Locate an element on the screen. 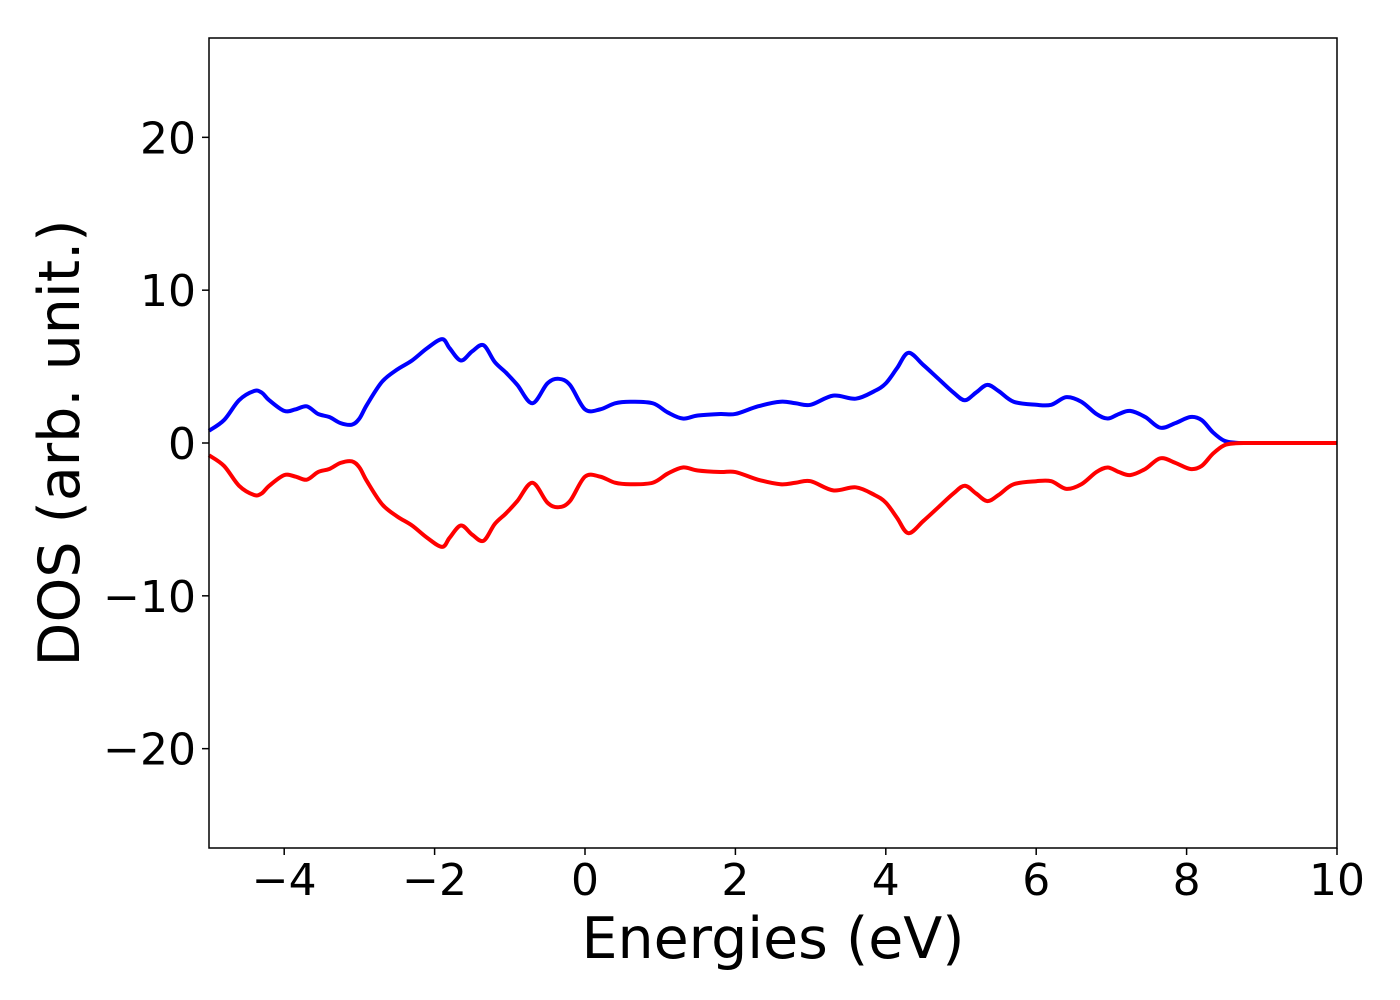 This screenshot has width=1400, height=1000. x-tick-label: −2 is located at coordinates (434, 880).